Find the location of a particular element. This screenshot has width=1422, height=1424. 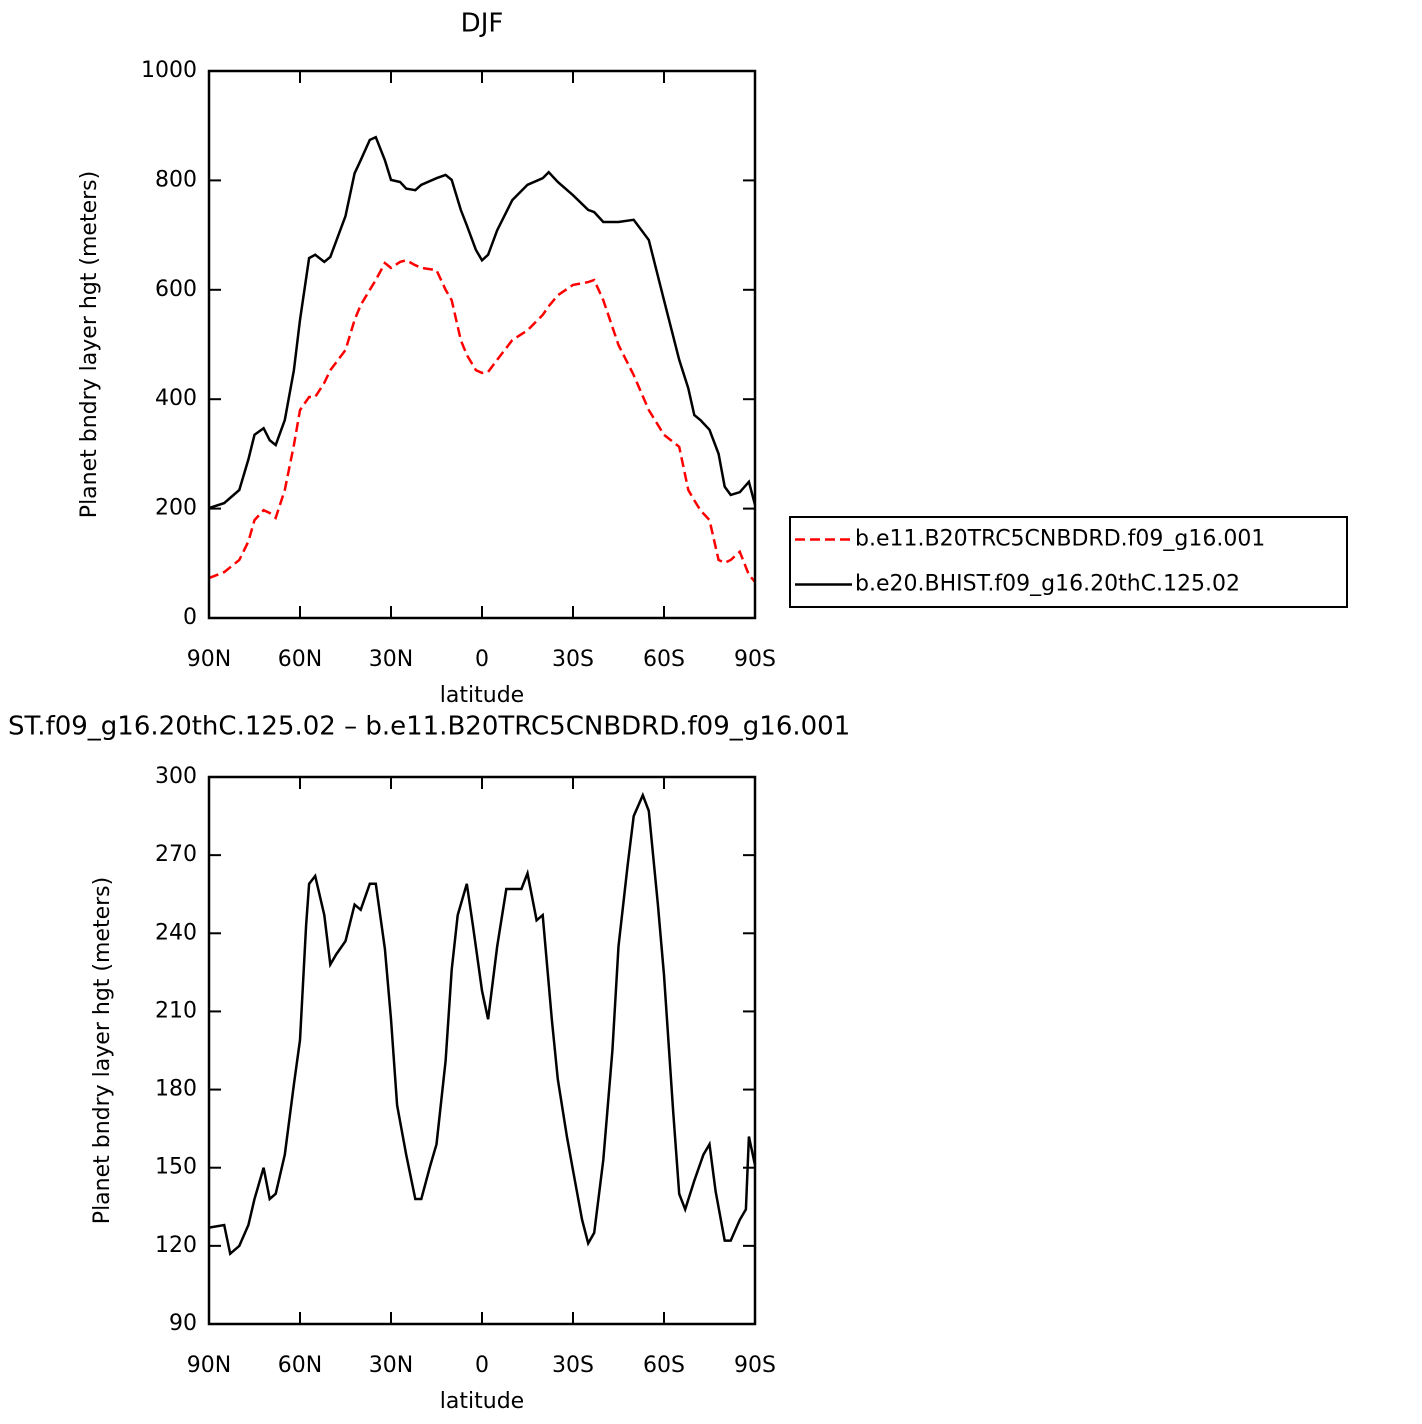

y-tick-label: 1000 is located at coordinates (169, 70).